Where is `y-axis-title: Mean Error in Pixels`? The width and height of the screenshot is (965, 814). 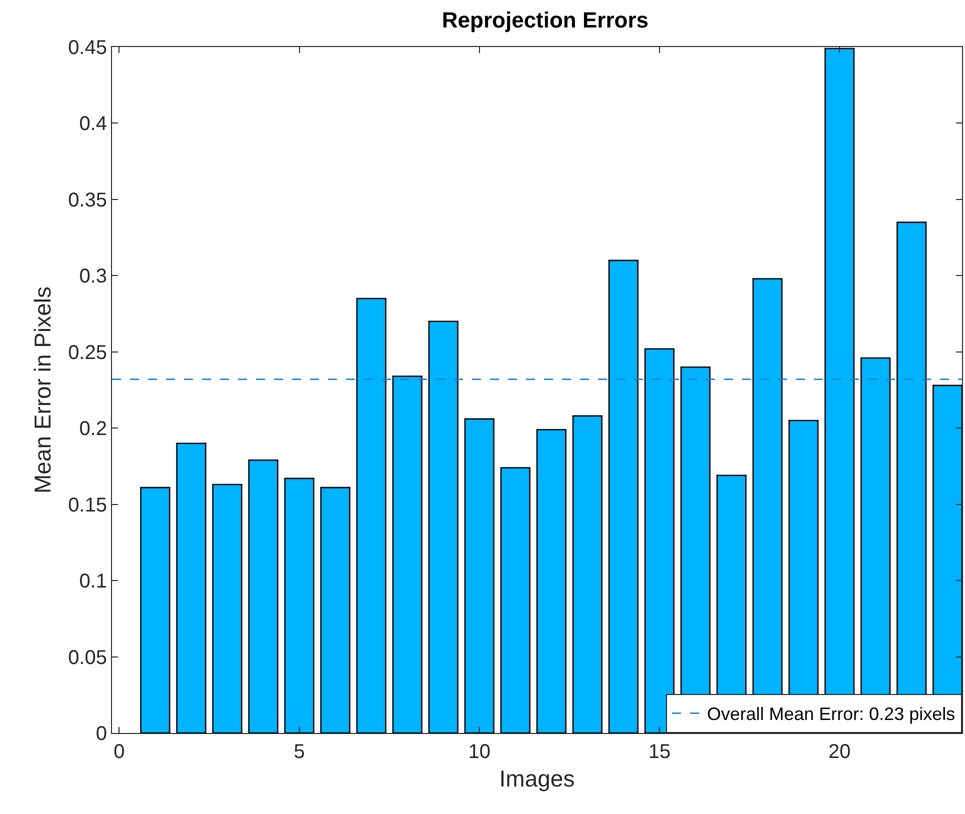 y-axis-title: Mean Error in Pixels is located at coordinates (43, 390).